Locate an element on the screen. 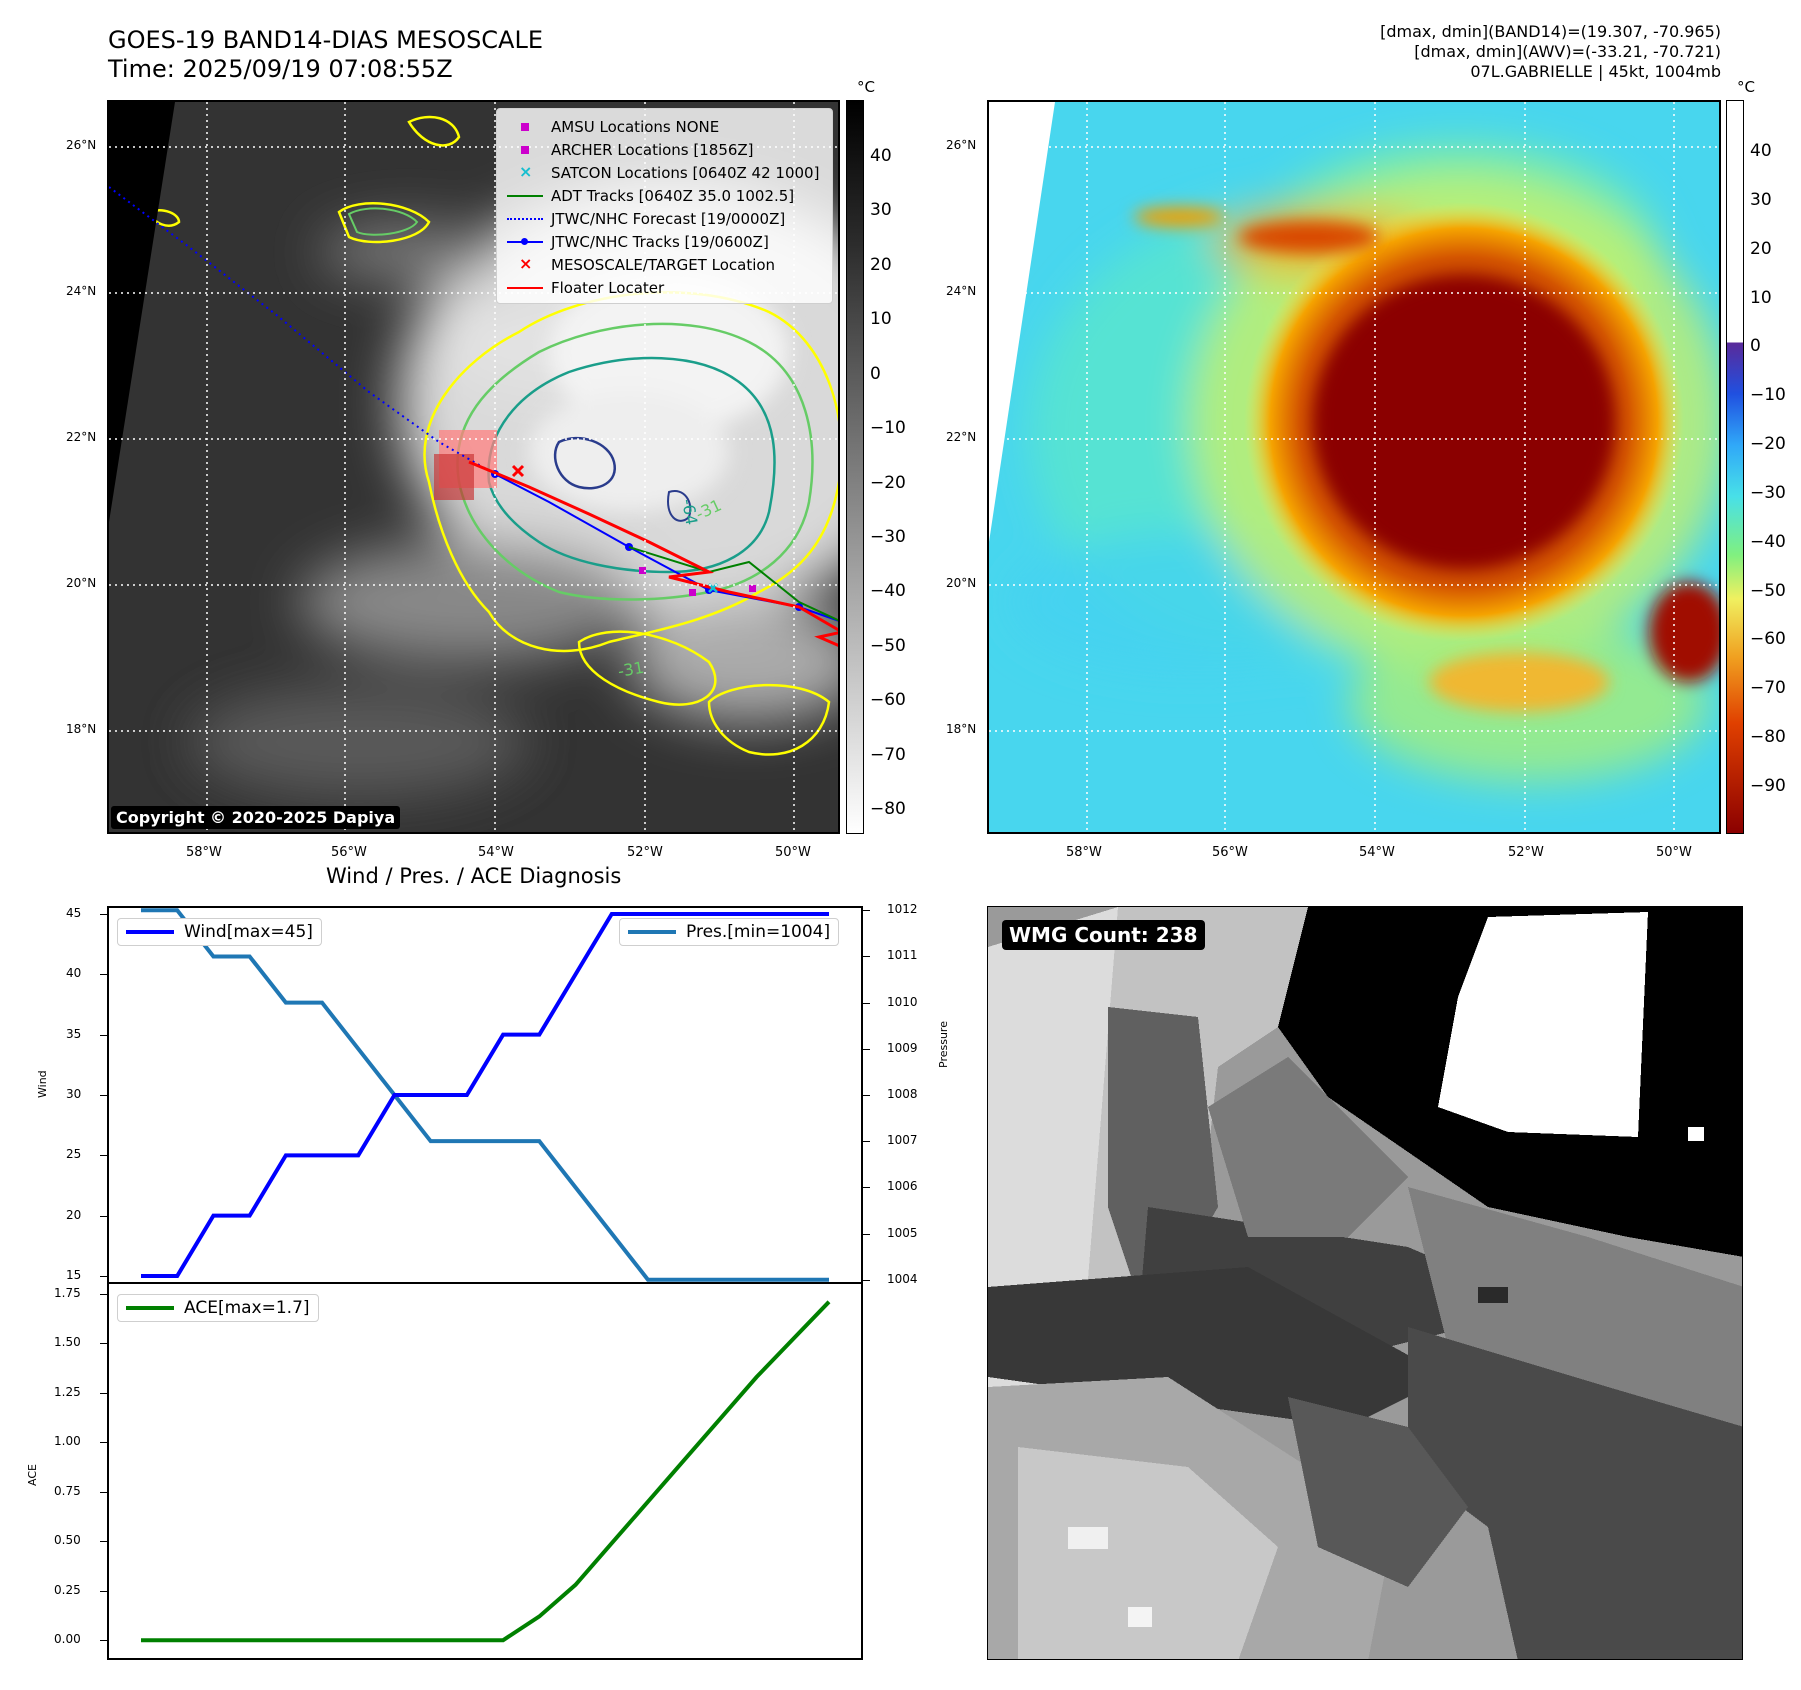  ace-legend: ACE[max=1.7] is located at coordinates (218, 1308).